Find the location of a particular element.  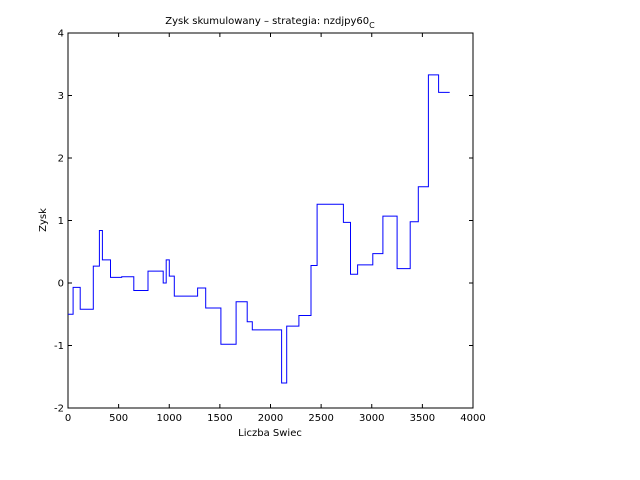

x-axis-label: Liczba Swiec is located at coordinates (270, 433).